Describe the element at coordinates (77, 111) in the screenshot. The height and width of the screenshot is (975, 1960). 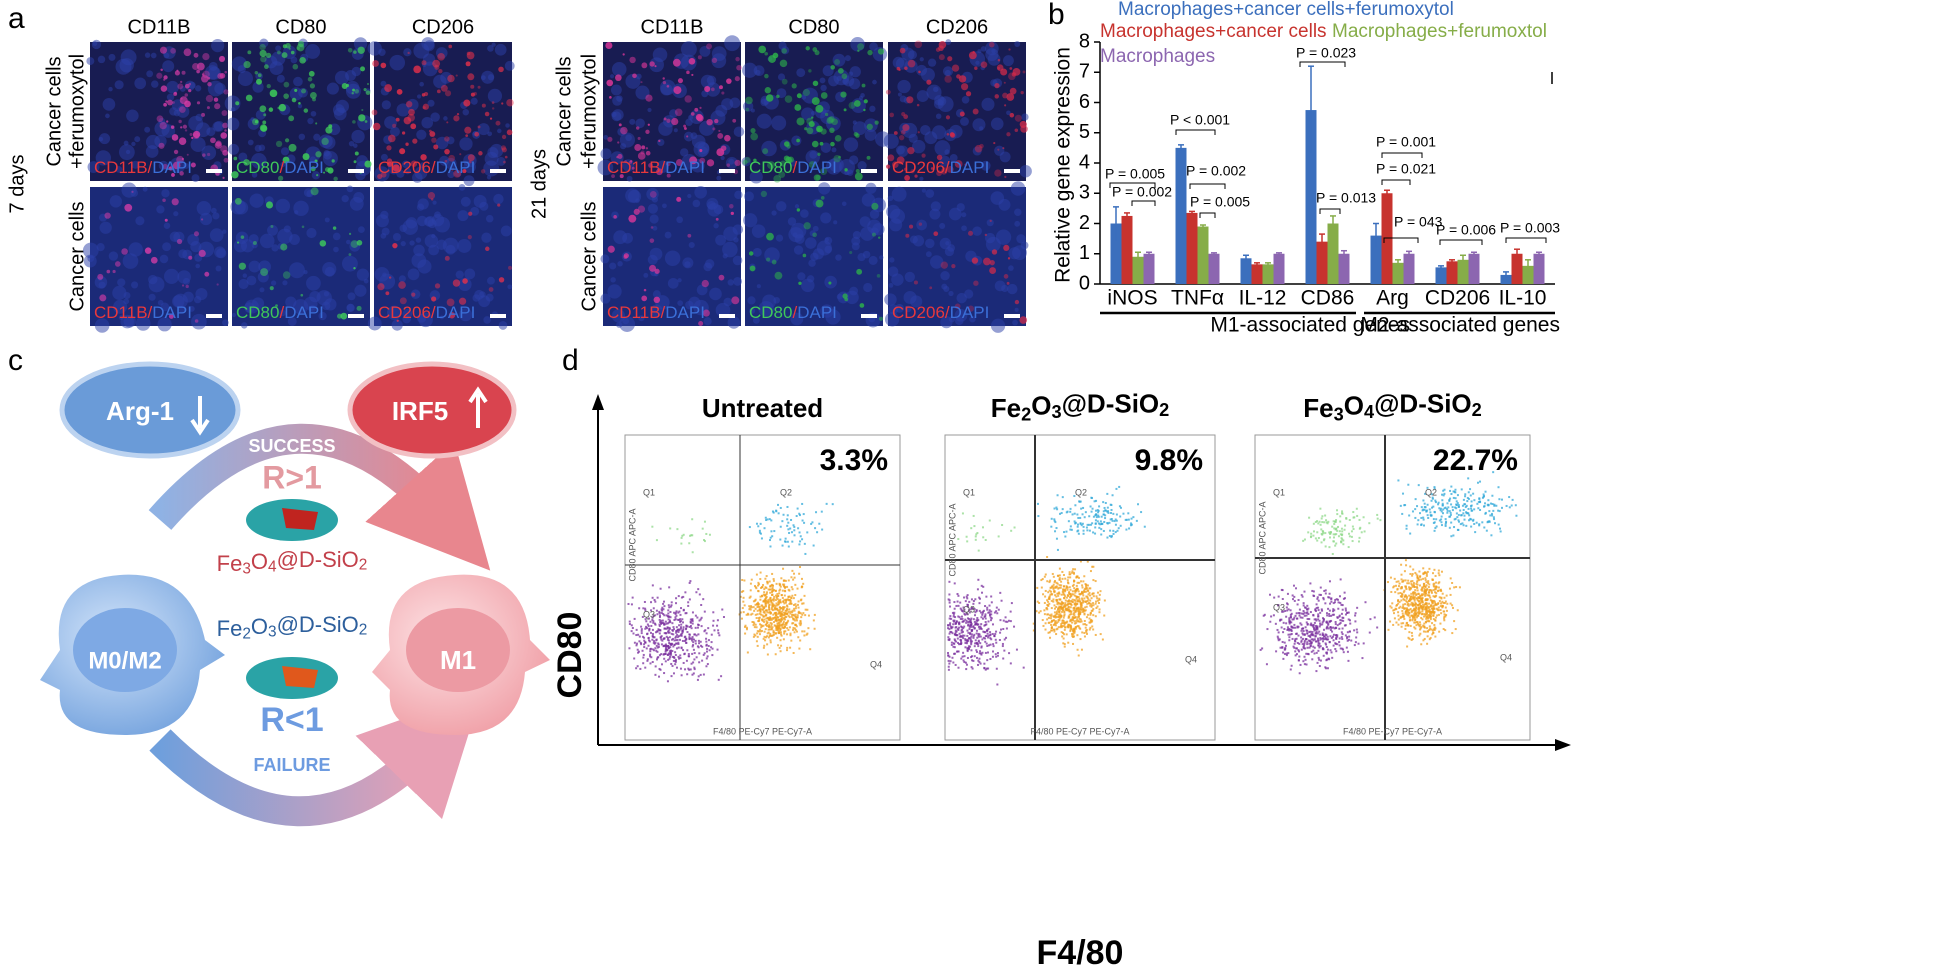
I see `row-label: +ferumoxytol` at that location.